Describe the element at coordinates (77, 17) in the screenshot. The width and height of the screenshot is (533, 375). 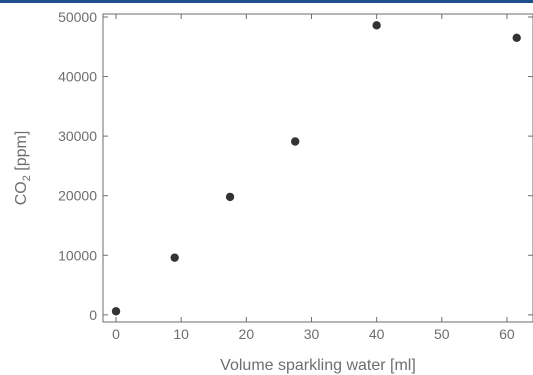
I see `y-tick-label: 50000` at that location.